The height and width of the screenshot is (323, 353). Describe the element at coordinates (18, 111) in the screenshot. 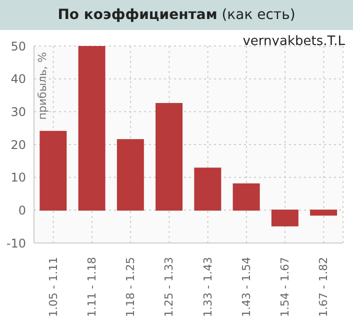

I see `y-tick-label: 30` at that location.